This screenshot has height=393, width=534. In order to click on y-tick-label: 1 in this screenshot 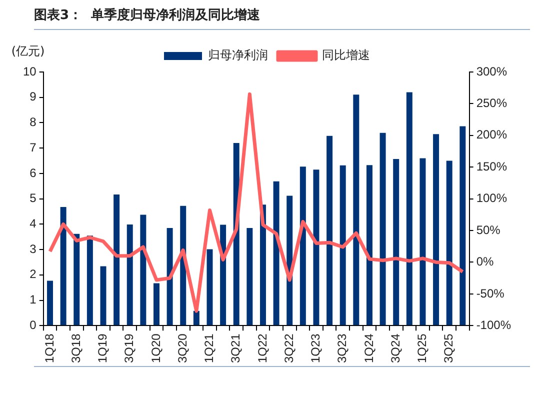, I will do `click(33, 299)`.